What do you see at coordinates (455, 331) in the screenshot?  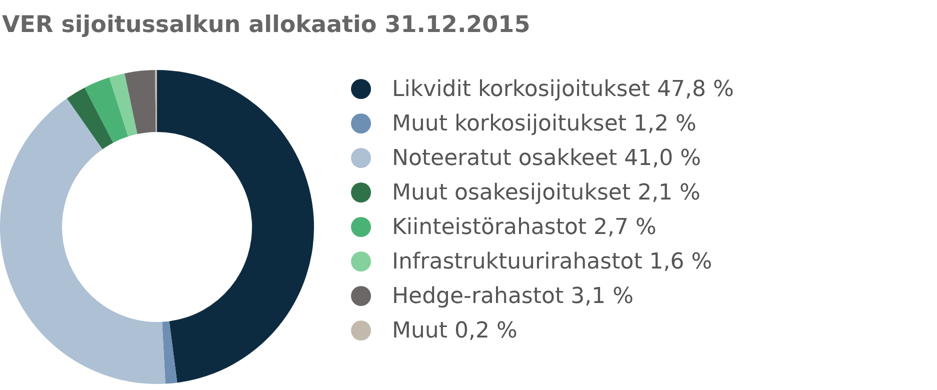 I see `legend-label: Muut 0,2 %` at bounding box center [455, 331].